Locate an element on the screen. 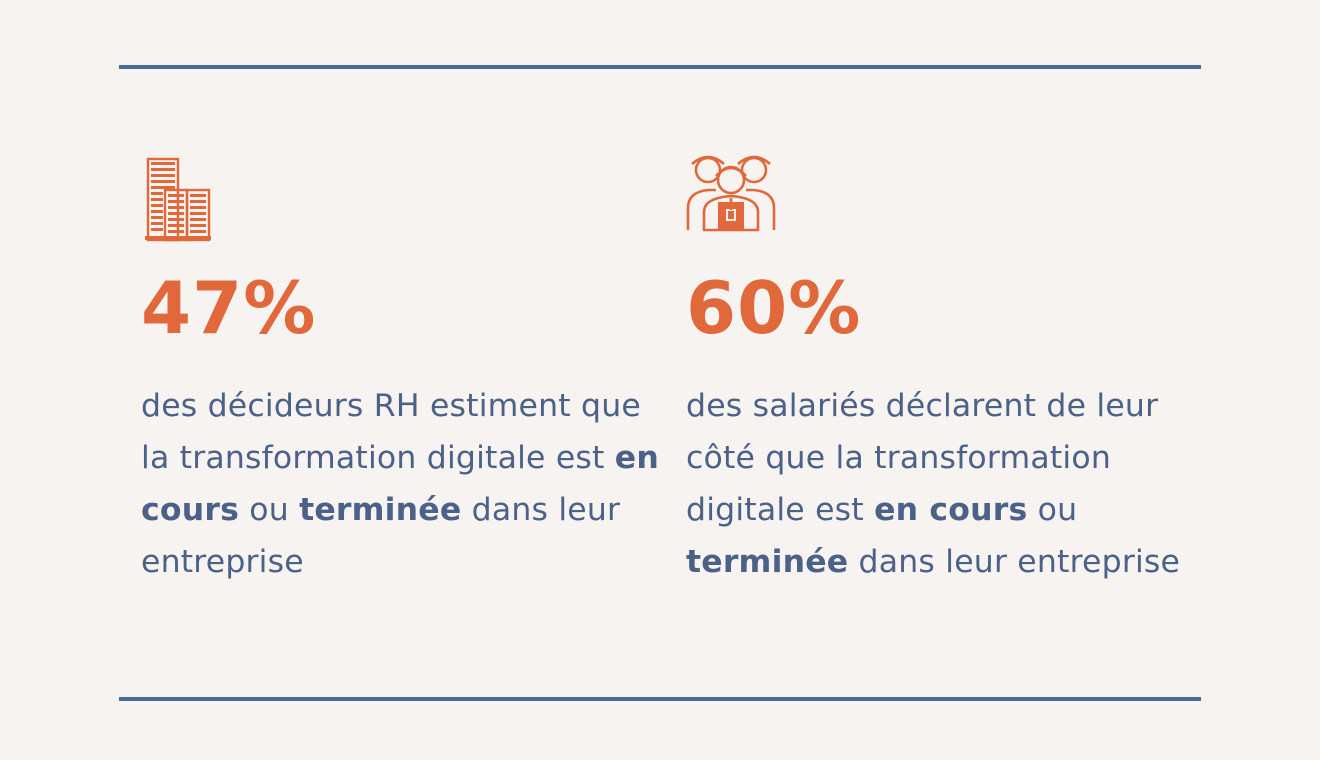  stat-percentage: 60% is located at coordinates (774, 308).